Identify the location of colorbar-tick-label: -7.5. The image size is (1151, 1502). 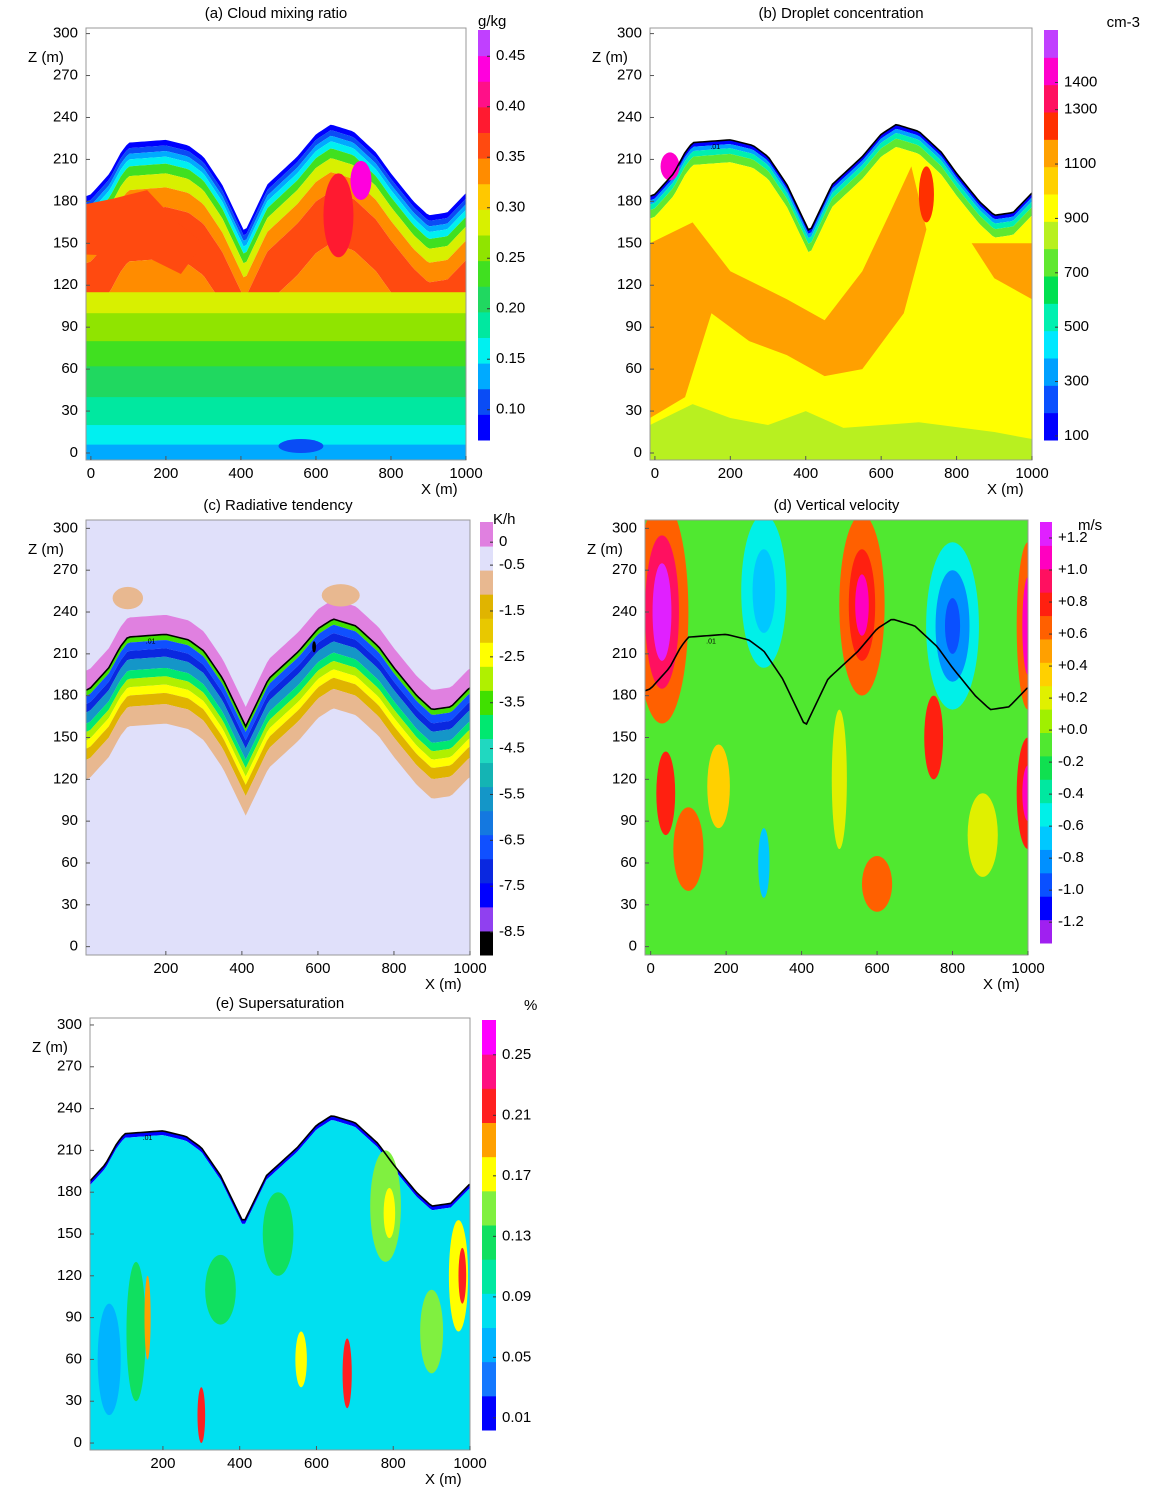
(512, 885).